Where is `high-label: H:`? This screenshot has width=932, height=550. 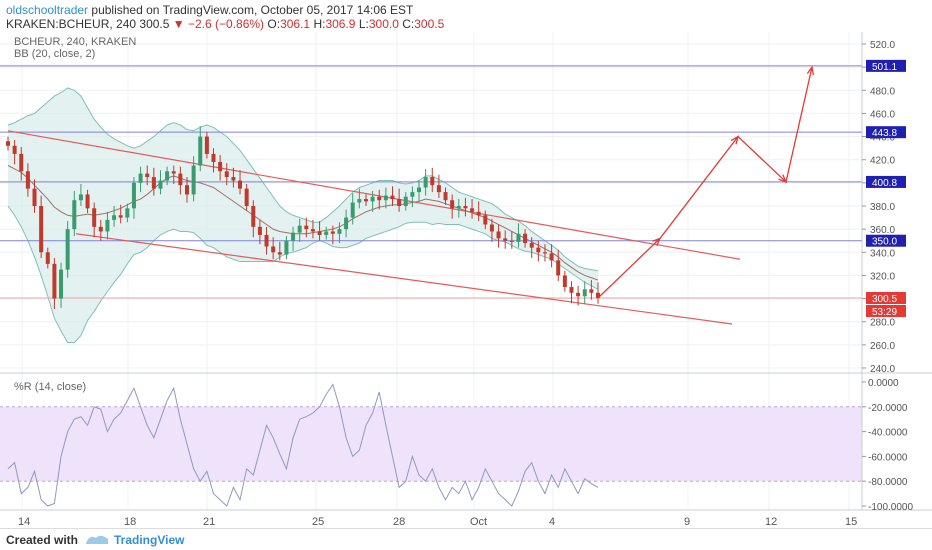 high-label: H: is located at coordinates (319, 24).